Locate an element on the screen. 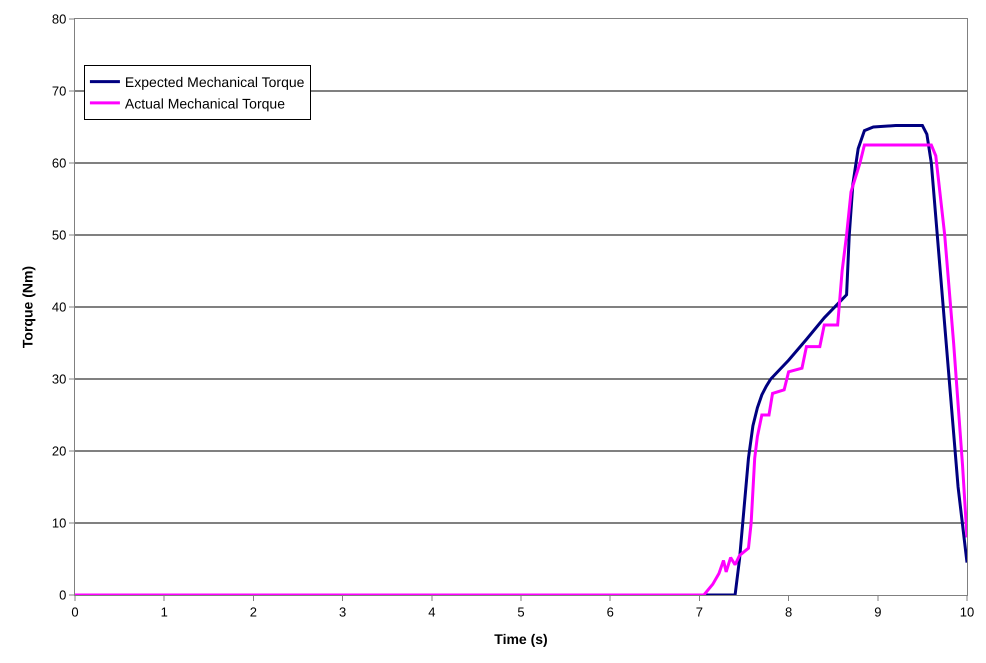 The image size is (986, 663). legend-label: Expected Mechanical Torque is located at coordinates (214, 82).